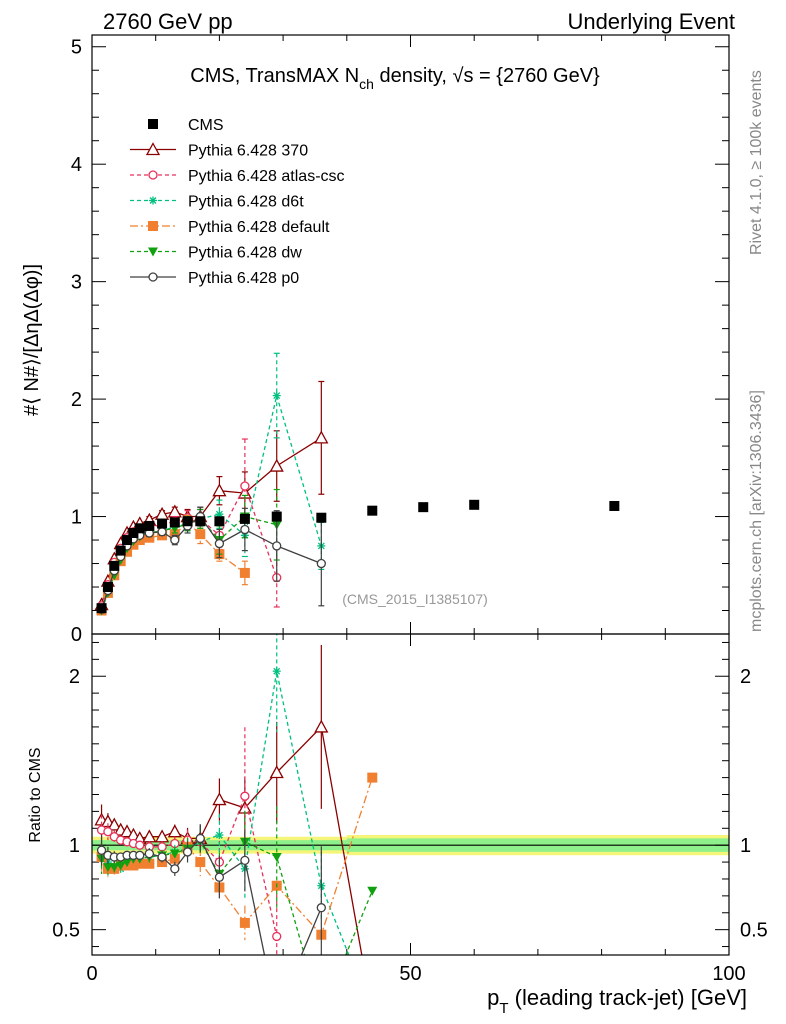 This screenshot has height=1024, width=786. I want to click on ratio-tick-label-right: 1, so click(745, 846).